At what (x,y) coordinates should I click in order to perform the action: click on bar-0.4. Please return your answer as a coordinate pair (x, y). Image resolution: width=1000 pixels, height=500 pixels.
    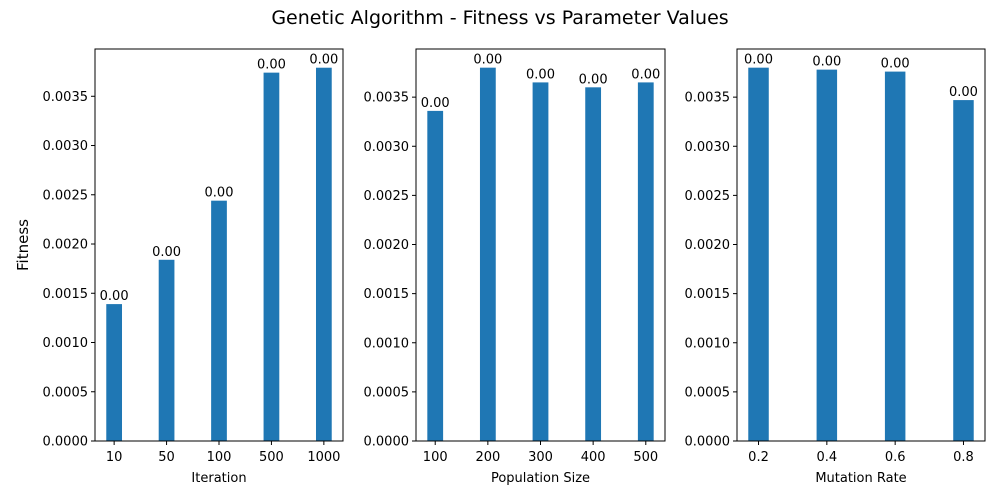
    Looking at the image, I should click on (827, 255).